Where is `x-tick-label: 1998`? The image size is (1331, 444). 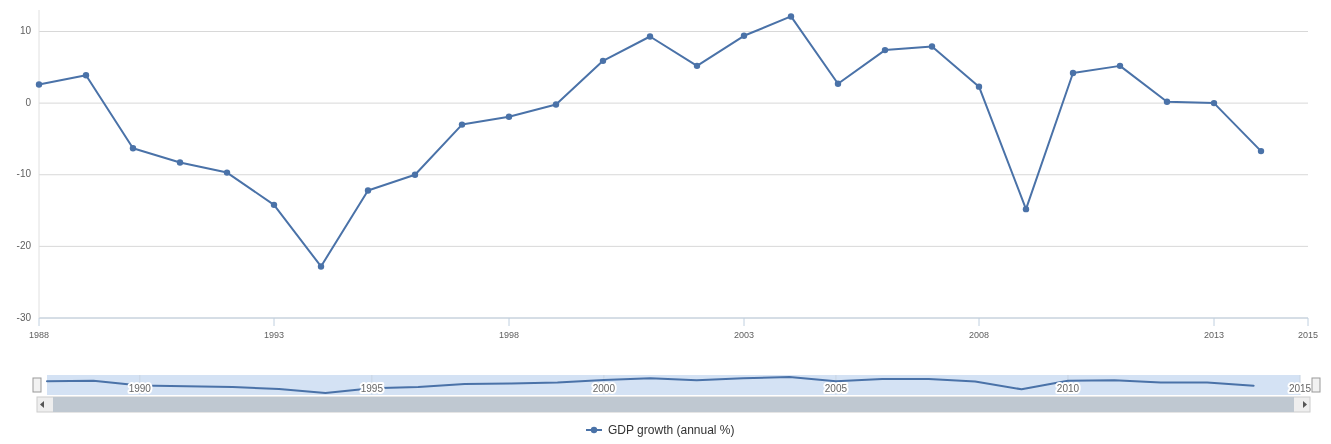 x-tick-label: 1998 is located at coordinates (509, 335).